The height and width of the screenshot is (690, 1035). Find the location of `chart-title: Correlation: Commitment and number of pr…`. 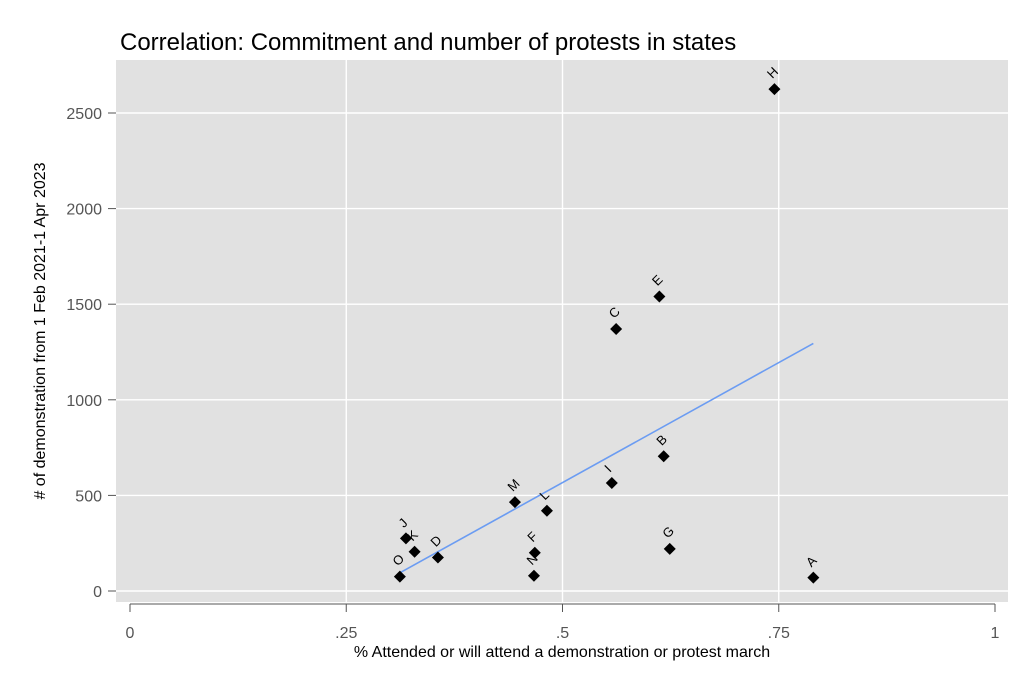

chart-title: Correlation: Commitment and number of pr… is located at coordinates (428, 42).